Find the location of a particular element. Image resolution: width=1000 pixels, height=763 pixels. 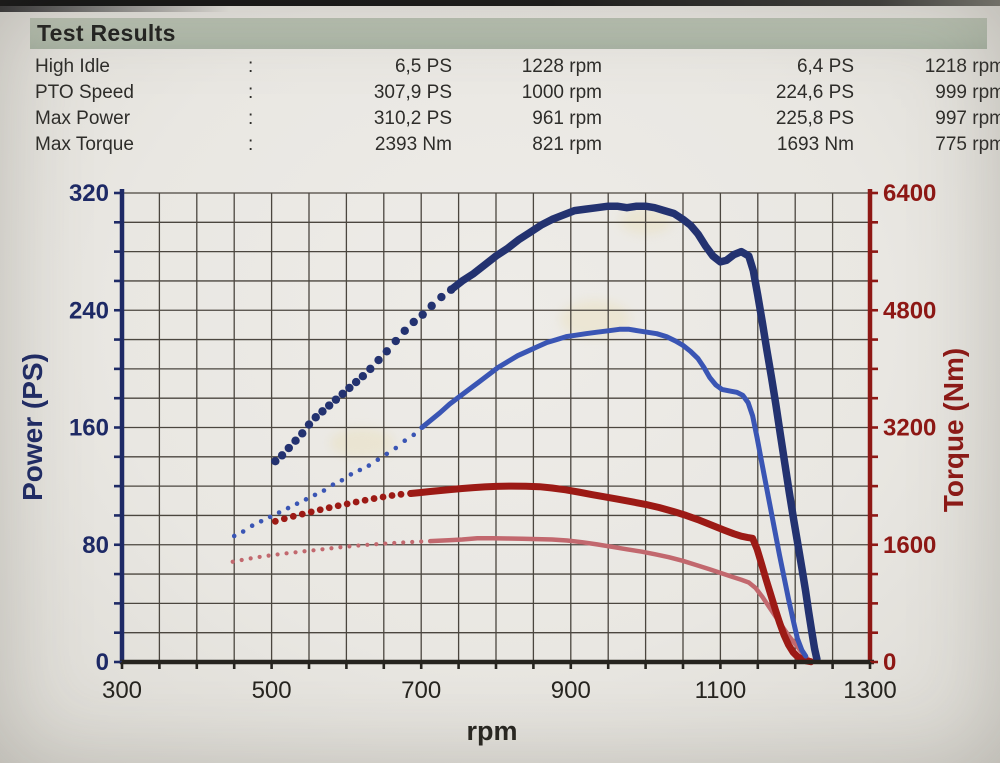

rpm-tuned: 1228 rpm is located at coordinates (561, 66).